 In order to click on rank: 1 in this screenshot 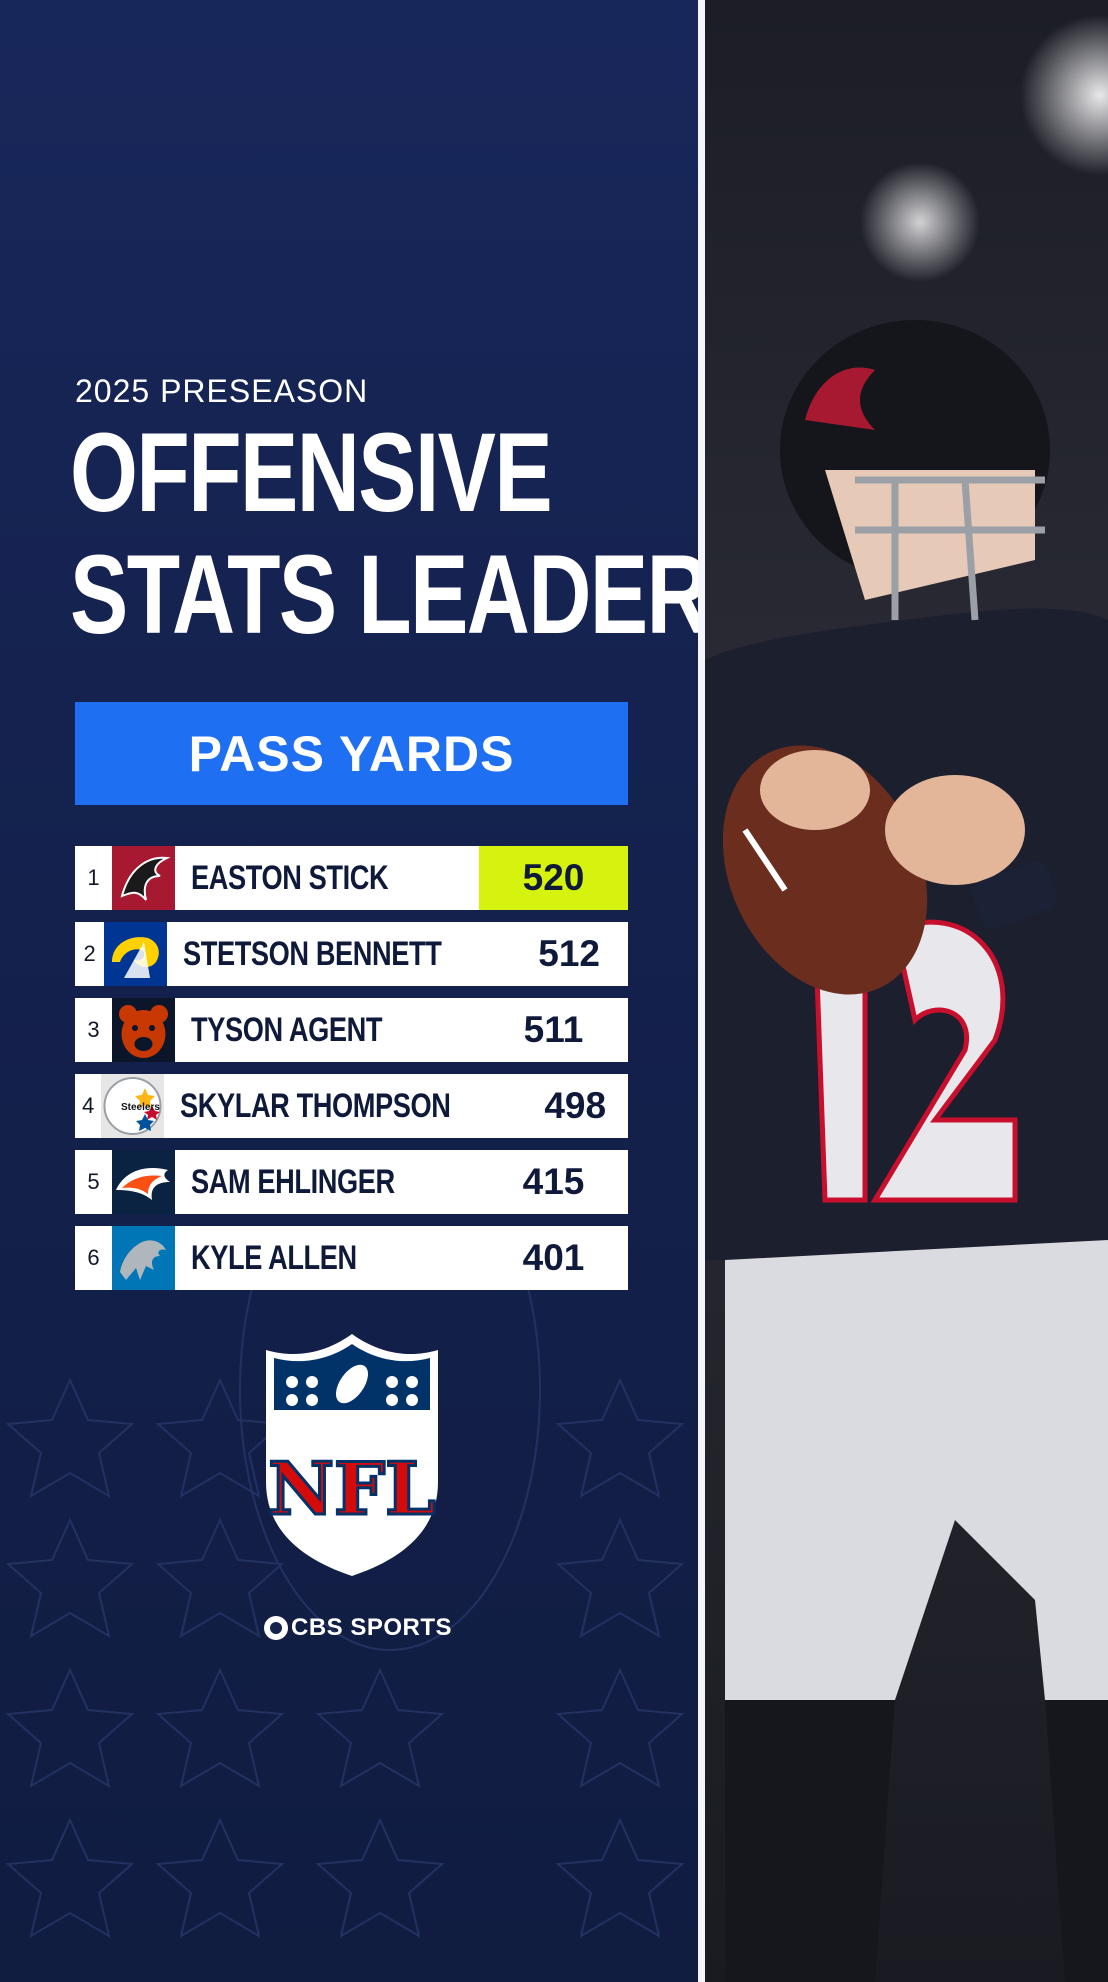, I will do `click(93, 877)`.